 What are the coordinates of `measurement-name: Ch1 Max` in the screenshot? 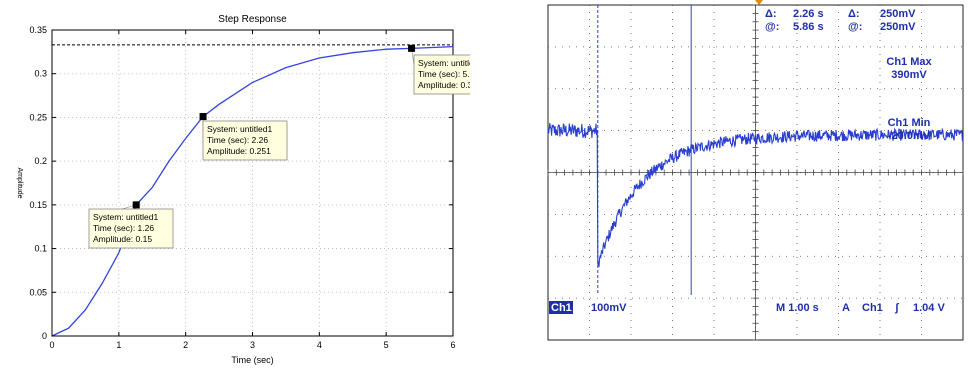 It's located at (909, 62).